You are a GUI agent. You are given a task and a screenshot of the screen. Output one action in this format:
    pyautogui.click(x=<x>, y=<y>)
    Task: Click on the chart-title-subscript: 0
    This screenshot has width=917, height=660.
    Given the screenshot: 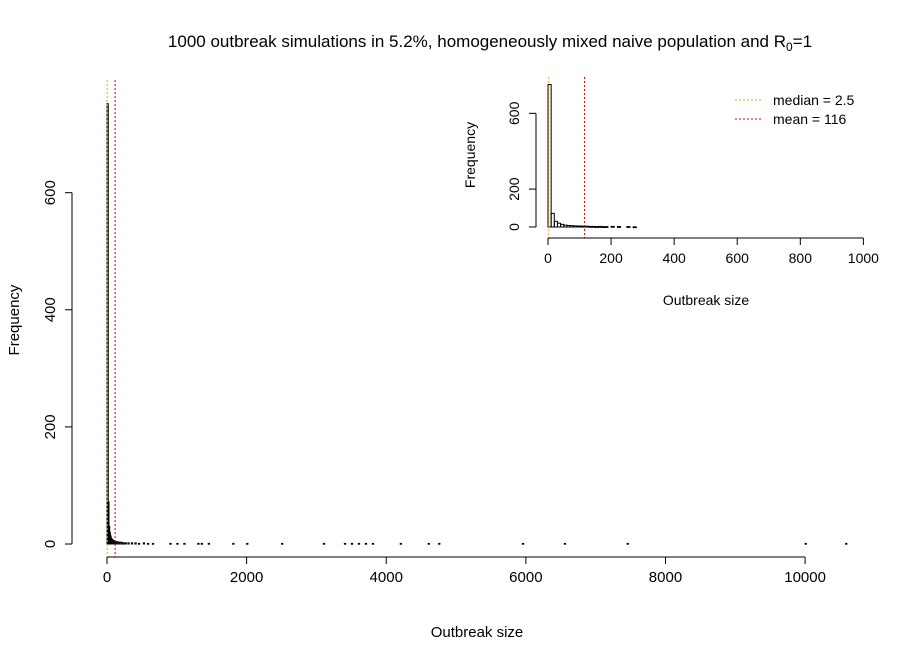 What is the action you would take?
    pyautogui.click(x=789, y=47)
    